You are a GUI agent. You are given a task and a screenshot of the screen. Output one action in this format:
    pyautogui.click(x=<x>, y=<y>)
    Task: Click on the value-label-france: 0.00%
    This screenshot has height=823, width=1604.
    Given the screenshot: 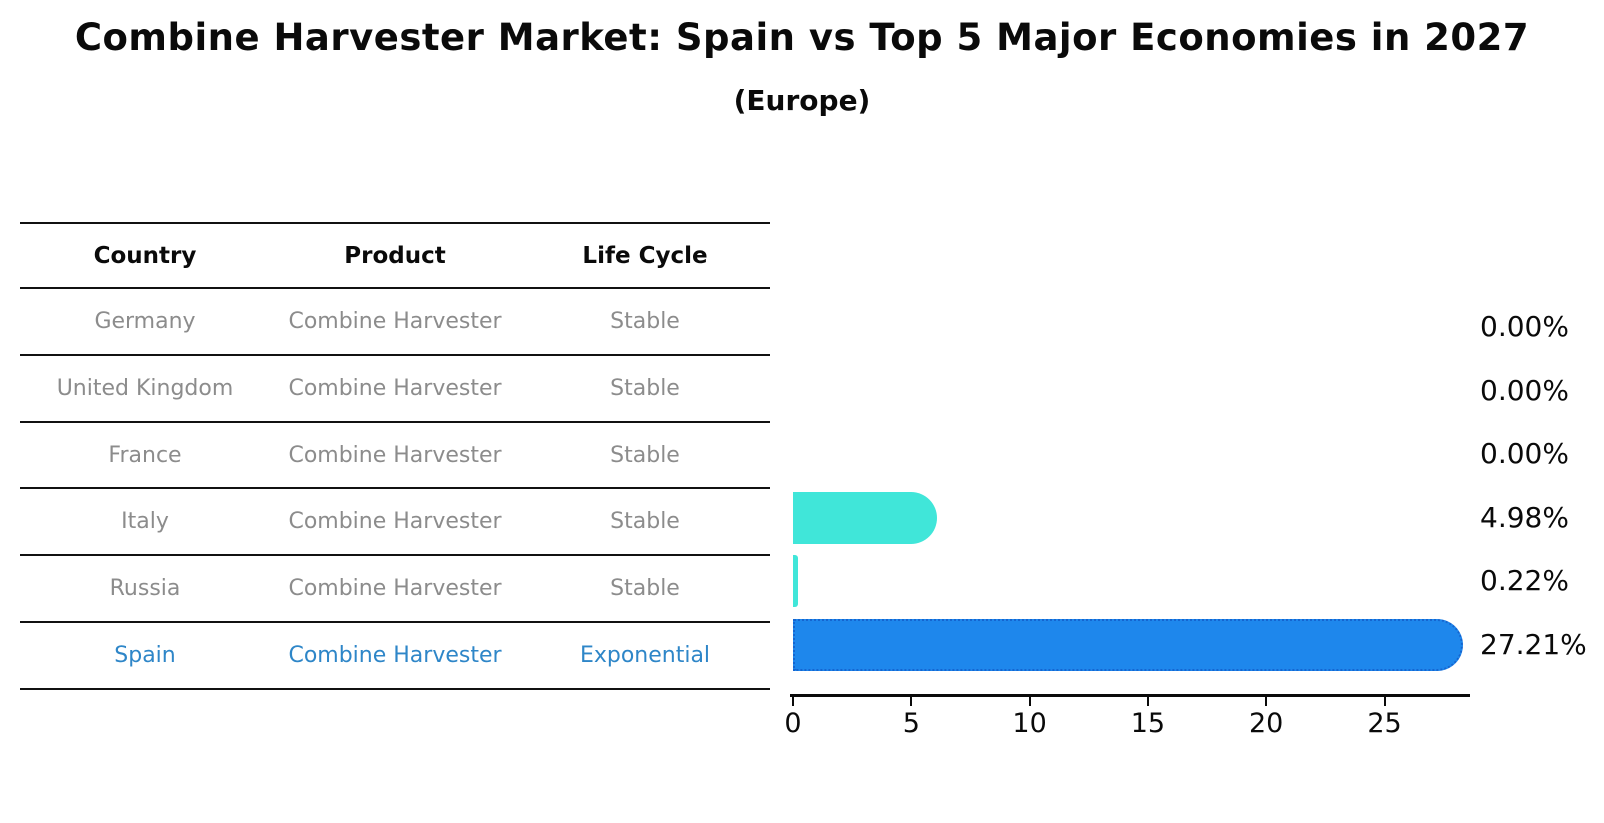 What is the action you would take?
    pyautogui.click(x=1524, y=453)
    